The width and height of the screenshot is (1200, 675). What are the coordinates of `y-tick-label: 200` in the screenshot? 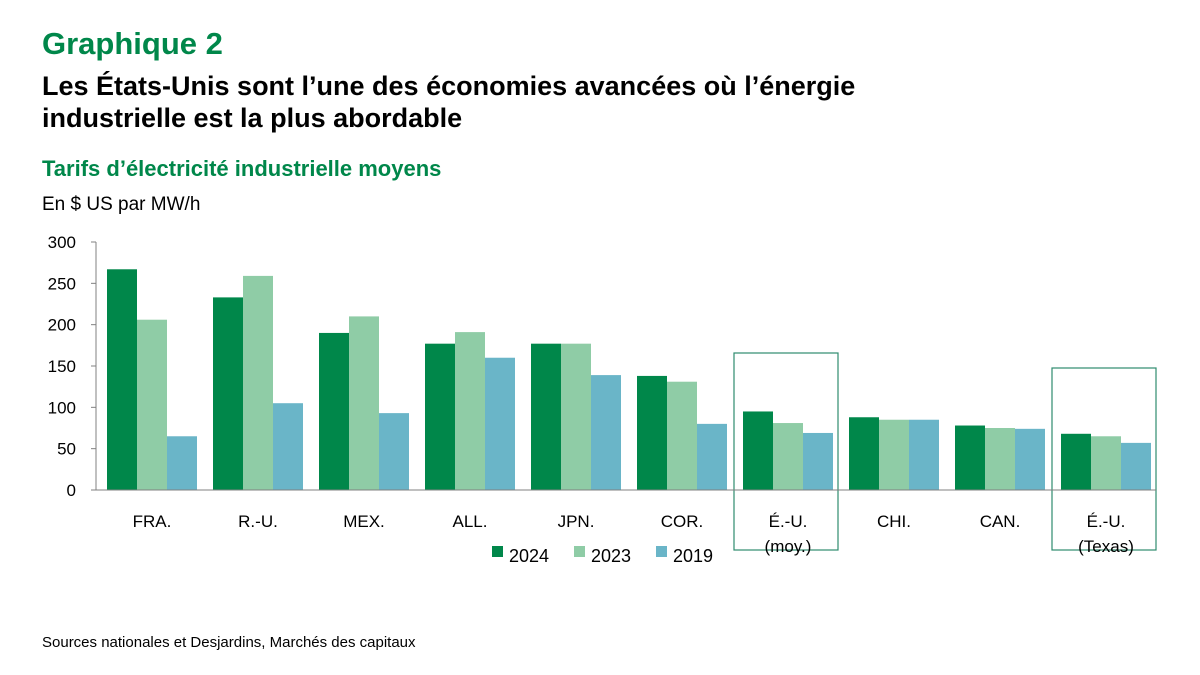 It's located at (62, 325).